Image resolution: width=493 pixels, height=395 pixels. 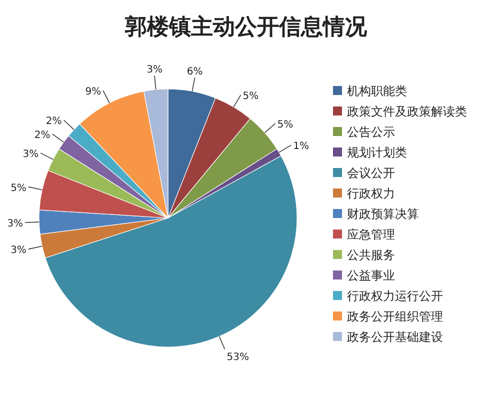 What do you see at coordinates (371, 173) in the screenshot?
I see `legend-label: 会议公开` at bounding box center [371, 173].